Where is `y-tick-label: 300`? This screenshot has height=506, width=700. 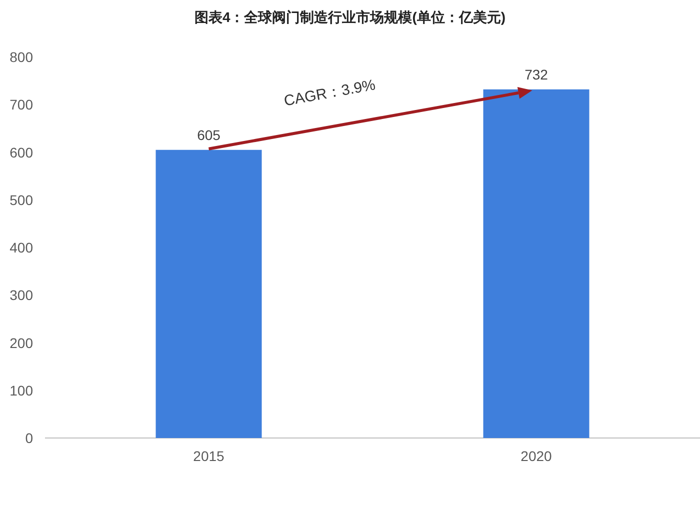
y-tick-label: 300 is located at coordinates (22, 295).